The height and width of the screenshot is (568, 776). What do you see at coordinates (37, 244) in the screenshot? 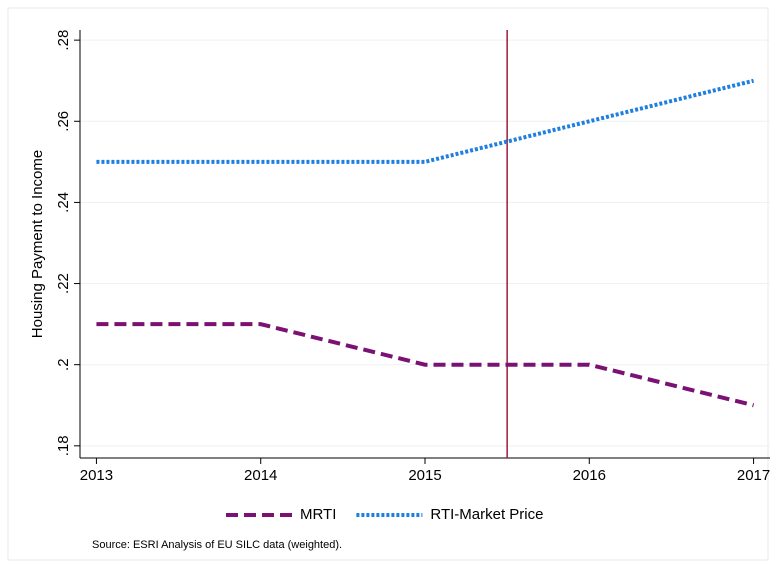
I see `y-axis-label: Housing Payment to Income` at bounding box center [37, 244].